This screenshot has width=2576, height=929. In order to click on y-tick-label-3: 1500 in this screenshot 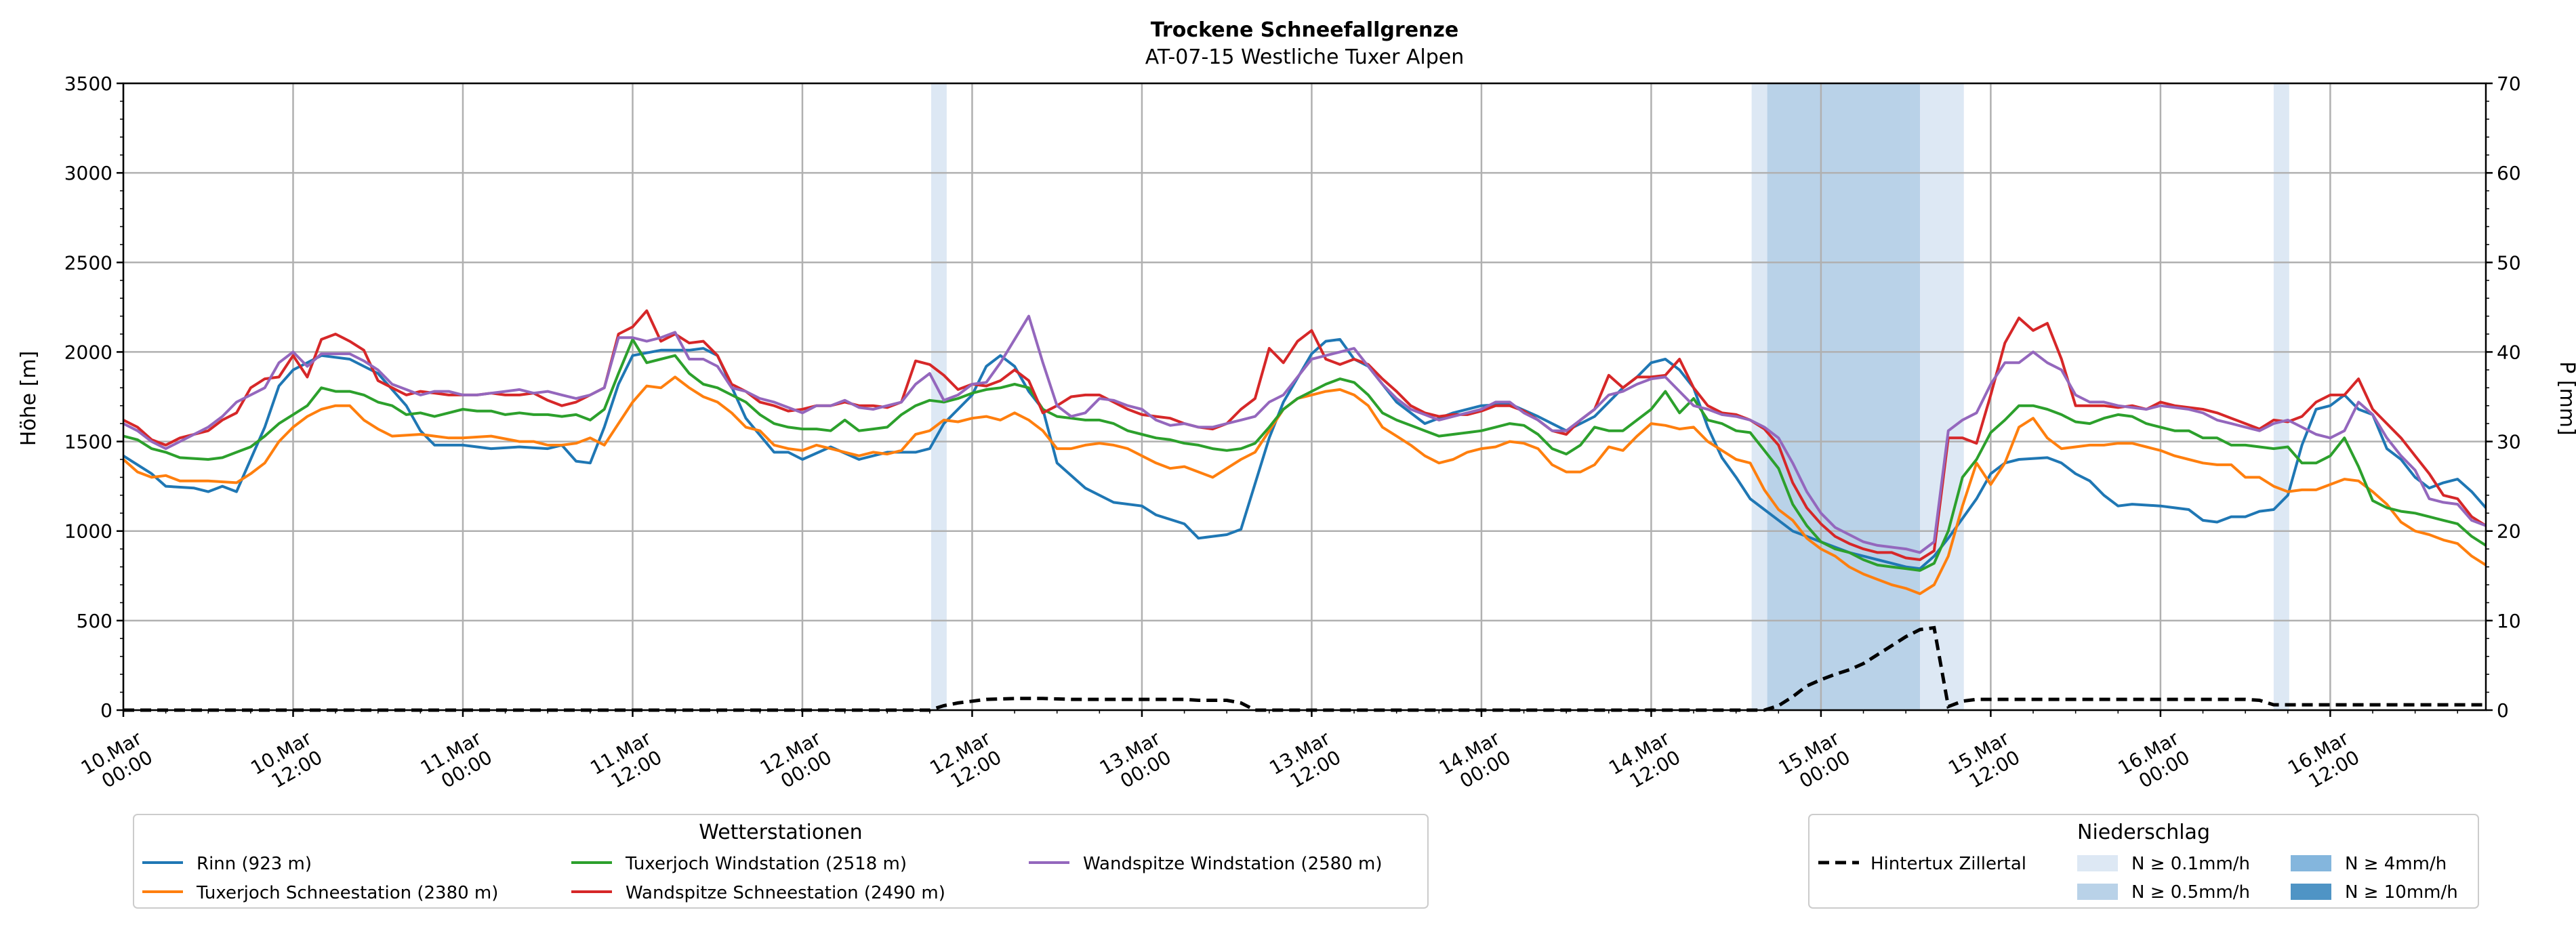, I will do `click(89, 442)`.